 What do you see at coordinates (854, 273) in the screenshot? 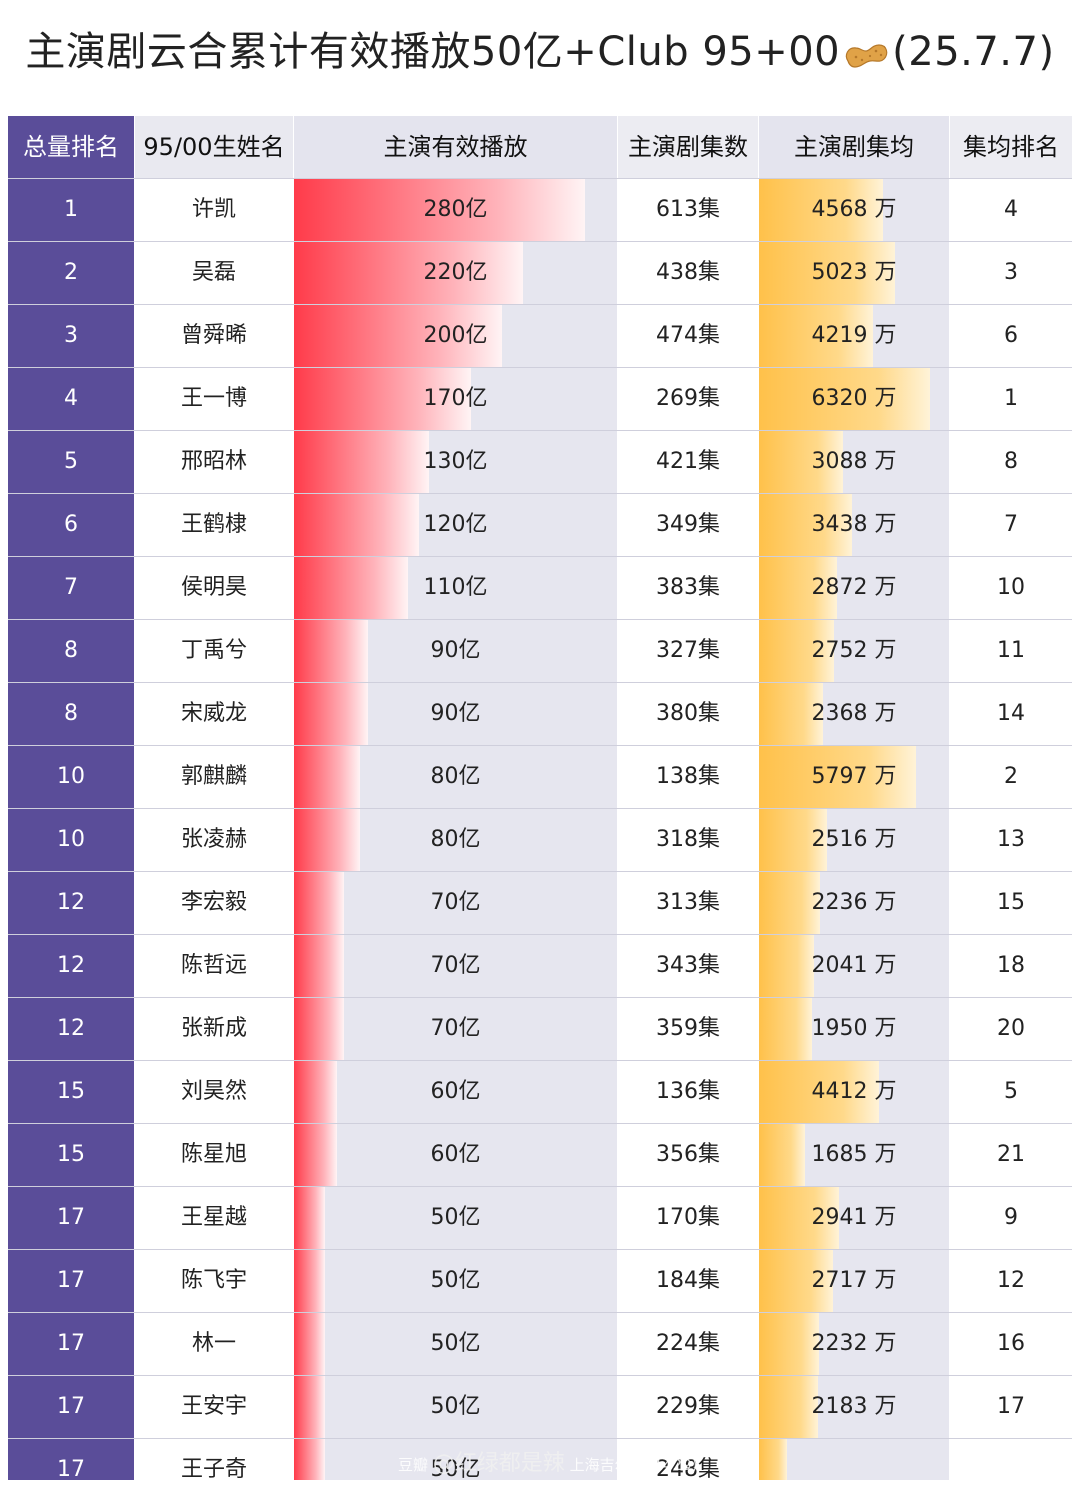
I see `avg-cell: 5023 万` at bounding box center [854, 273].